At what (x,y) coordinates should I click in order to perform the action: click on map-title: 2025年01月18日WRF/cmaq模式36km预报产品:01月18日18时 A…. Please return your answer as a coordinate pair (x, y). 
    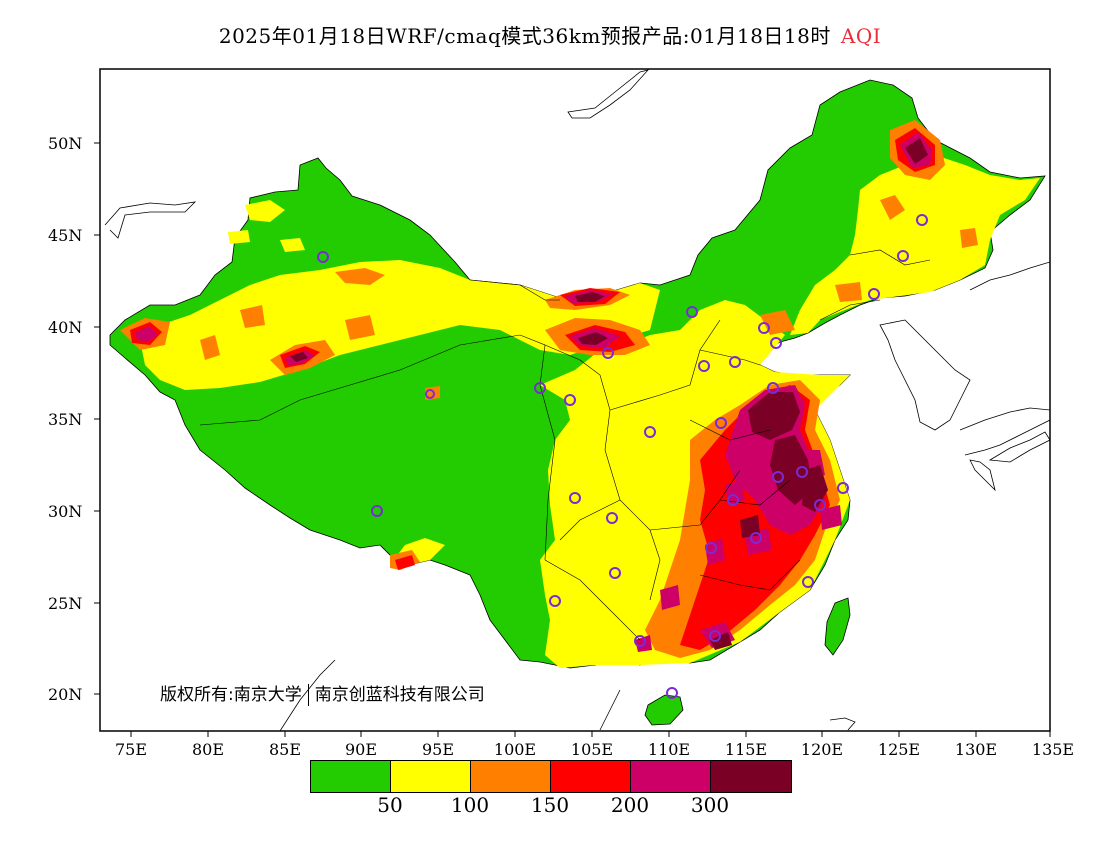
    Looking at the image, I should click on (550, 34).